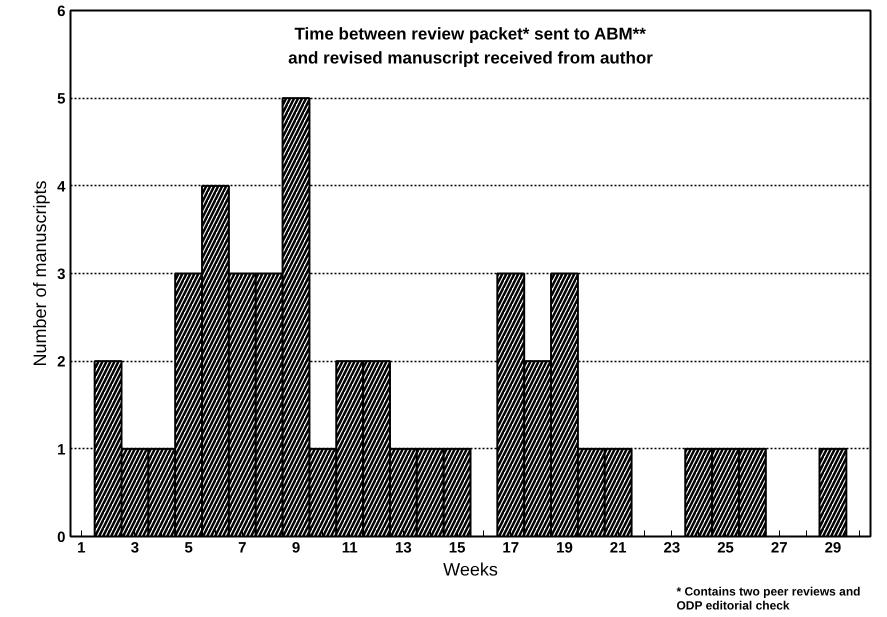 This screenshot has height=617, width=887. Describe the element at coordinates (403, 548) in the screenshot. I see `x-tick-label: 13` at that location.